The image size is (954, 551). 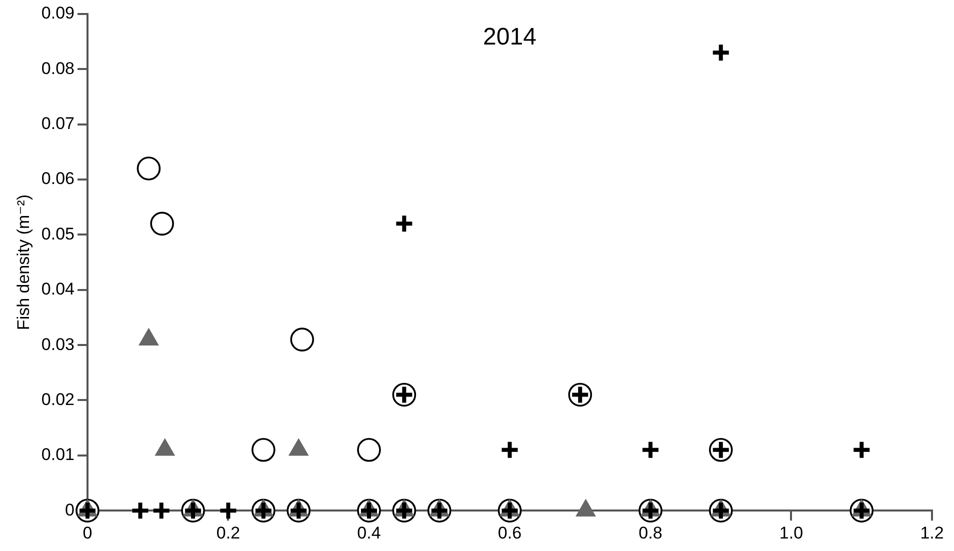 I want to click on y-tick-label: 0, so click(x=69, y=510).